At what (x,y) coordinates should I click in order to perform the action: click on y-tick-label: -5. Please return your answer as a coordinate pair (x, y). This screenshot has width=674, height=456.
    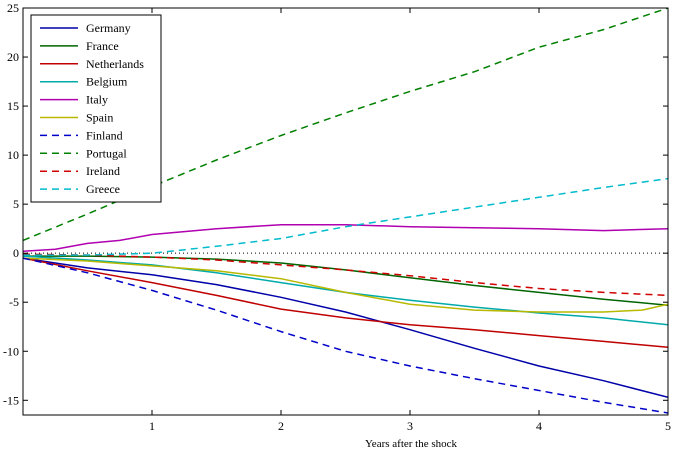
    Looking at the image, I should click on (14, 302).